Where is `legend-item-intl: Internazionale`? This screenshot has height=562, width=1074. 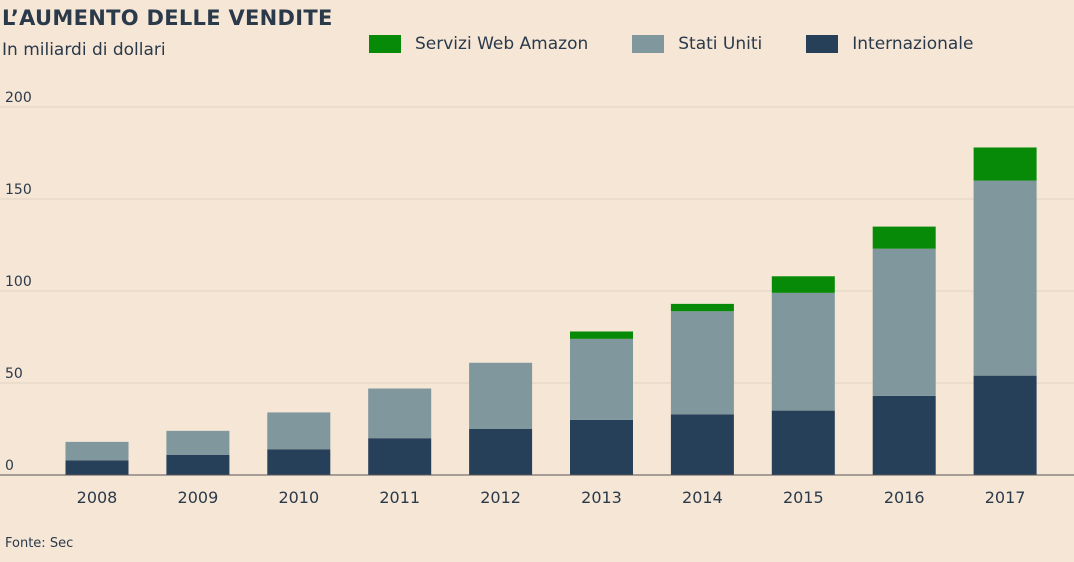
legend-item-intl: Internazionale is located at coordinates (889, 44).